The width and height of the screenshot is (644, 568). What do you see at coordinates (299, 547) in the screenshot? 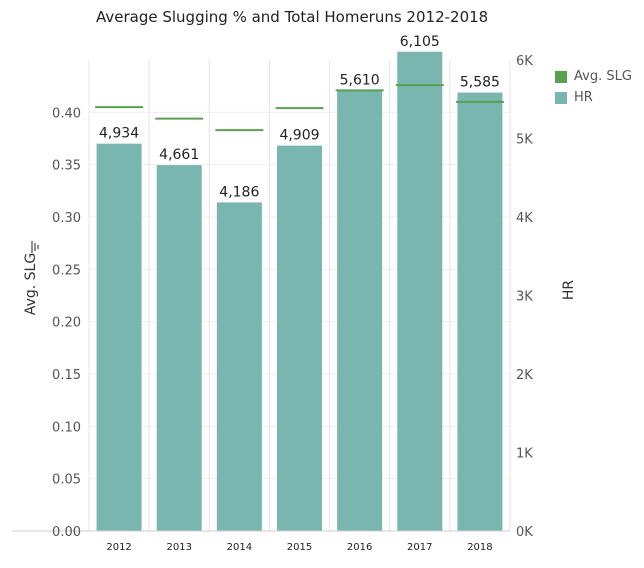
I see `x-tick-label-2015: 2015` at bounding box center [299, 547].